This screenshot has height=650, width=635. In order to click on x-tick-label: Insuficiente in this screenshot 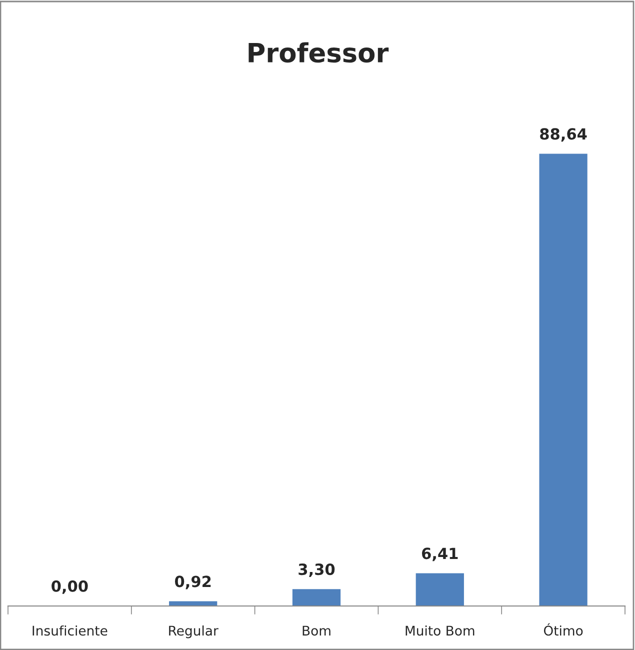, I will do `click(70, 630)`.